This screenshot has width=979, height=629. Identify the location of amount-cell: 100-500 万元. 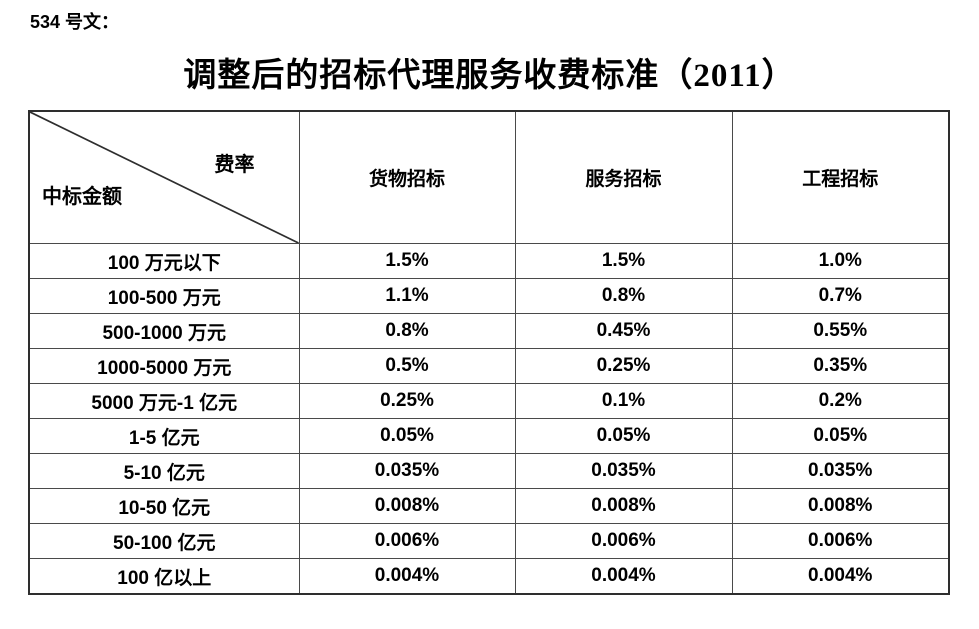
(164, 296).